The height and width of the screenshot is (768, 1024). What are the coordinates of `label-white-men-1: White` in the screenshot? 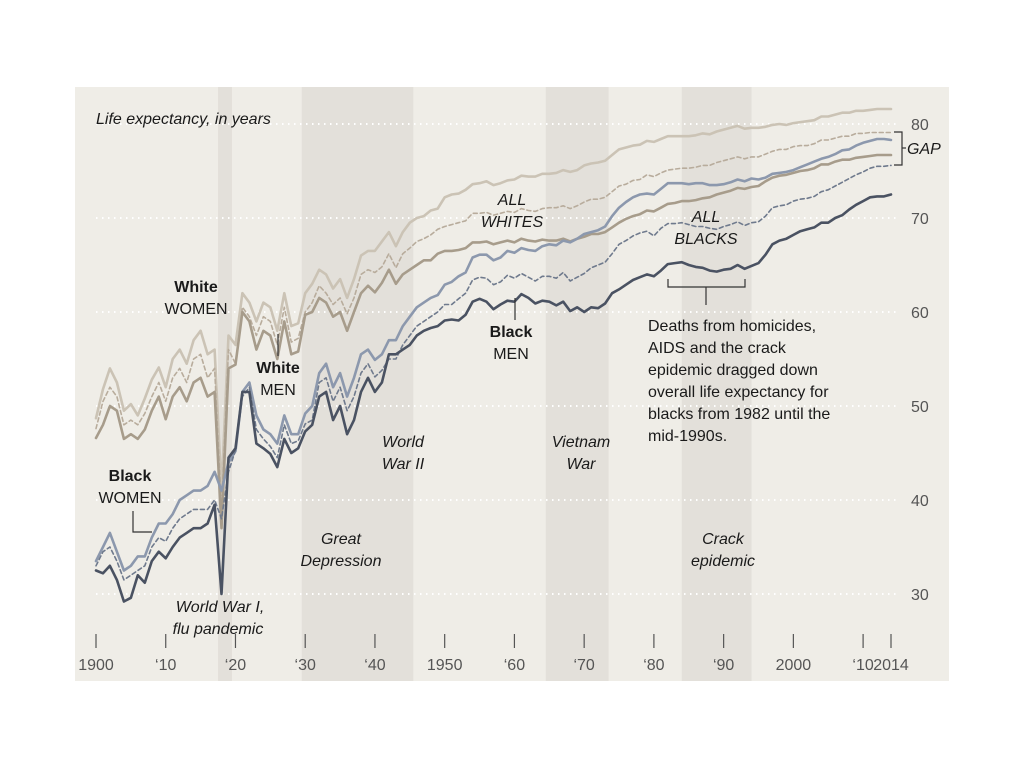 It's located at (278, 368).